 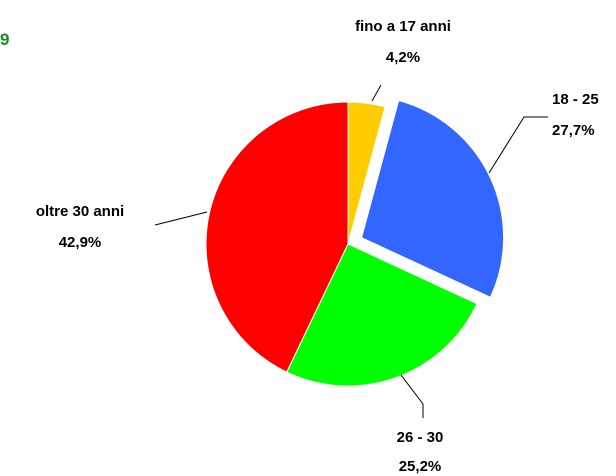 I want to click on slice-value-26-30: 25,2%, so click(x=420, y=466).